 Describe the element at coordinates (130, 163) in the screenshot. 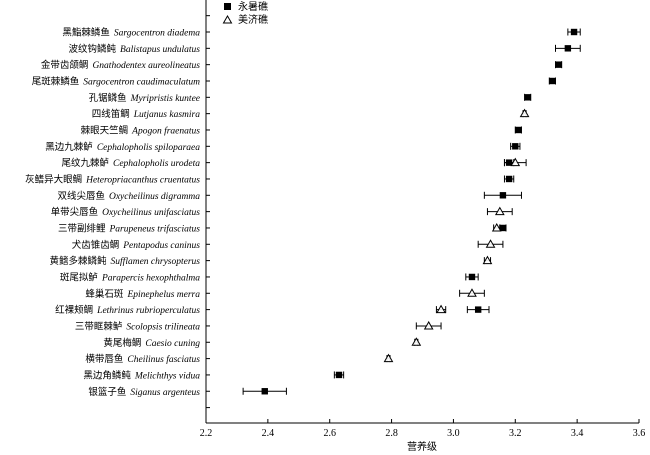

I see `species-label: 尾纹九棘鲈 Cephalopholis urodeta` at that location.